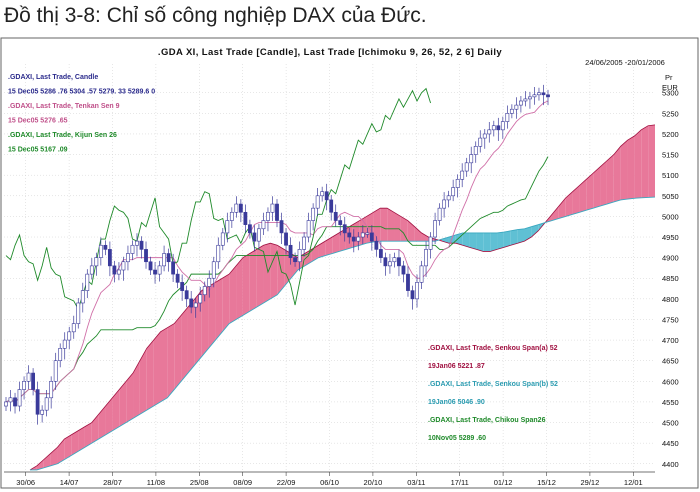 The height and width of the screenshot is (492, 700). Describe the element at coordinates (64, 106) in the screenshot. I see `legend-entry: .GDAXI, Last Trade, Tenkan Sen 9` at that location.